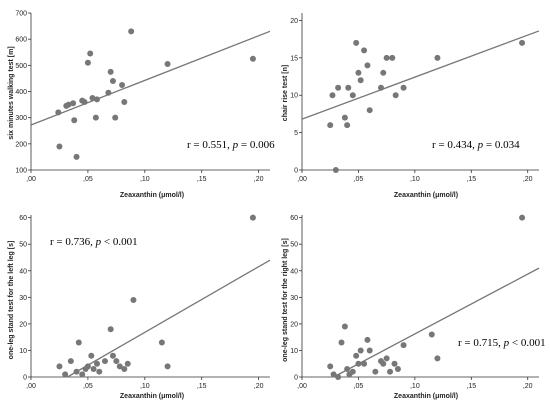  I want to click on y-tick-label: 300, so click(21, 118).